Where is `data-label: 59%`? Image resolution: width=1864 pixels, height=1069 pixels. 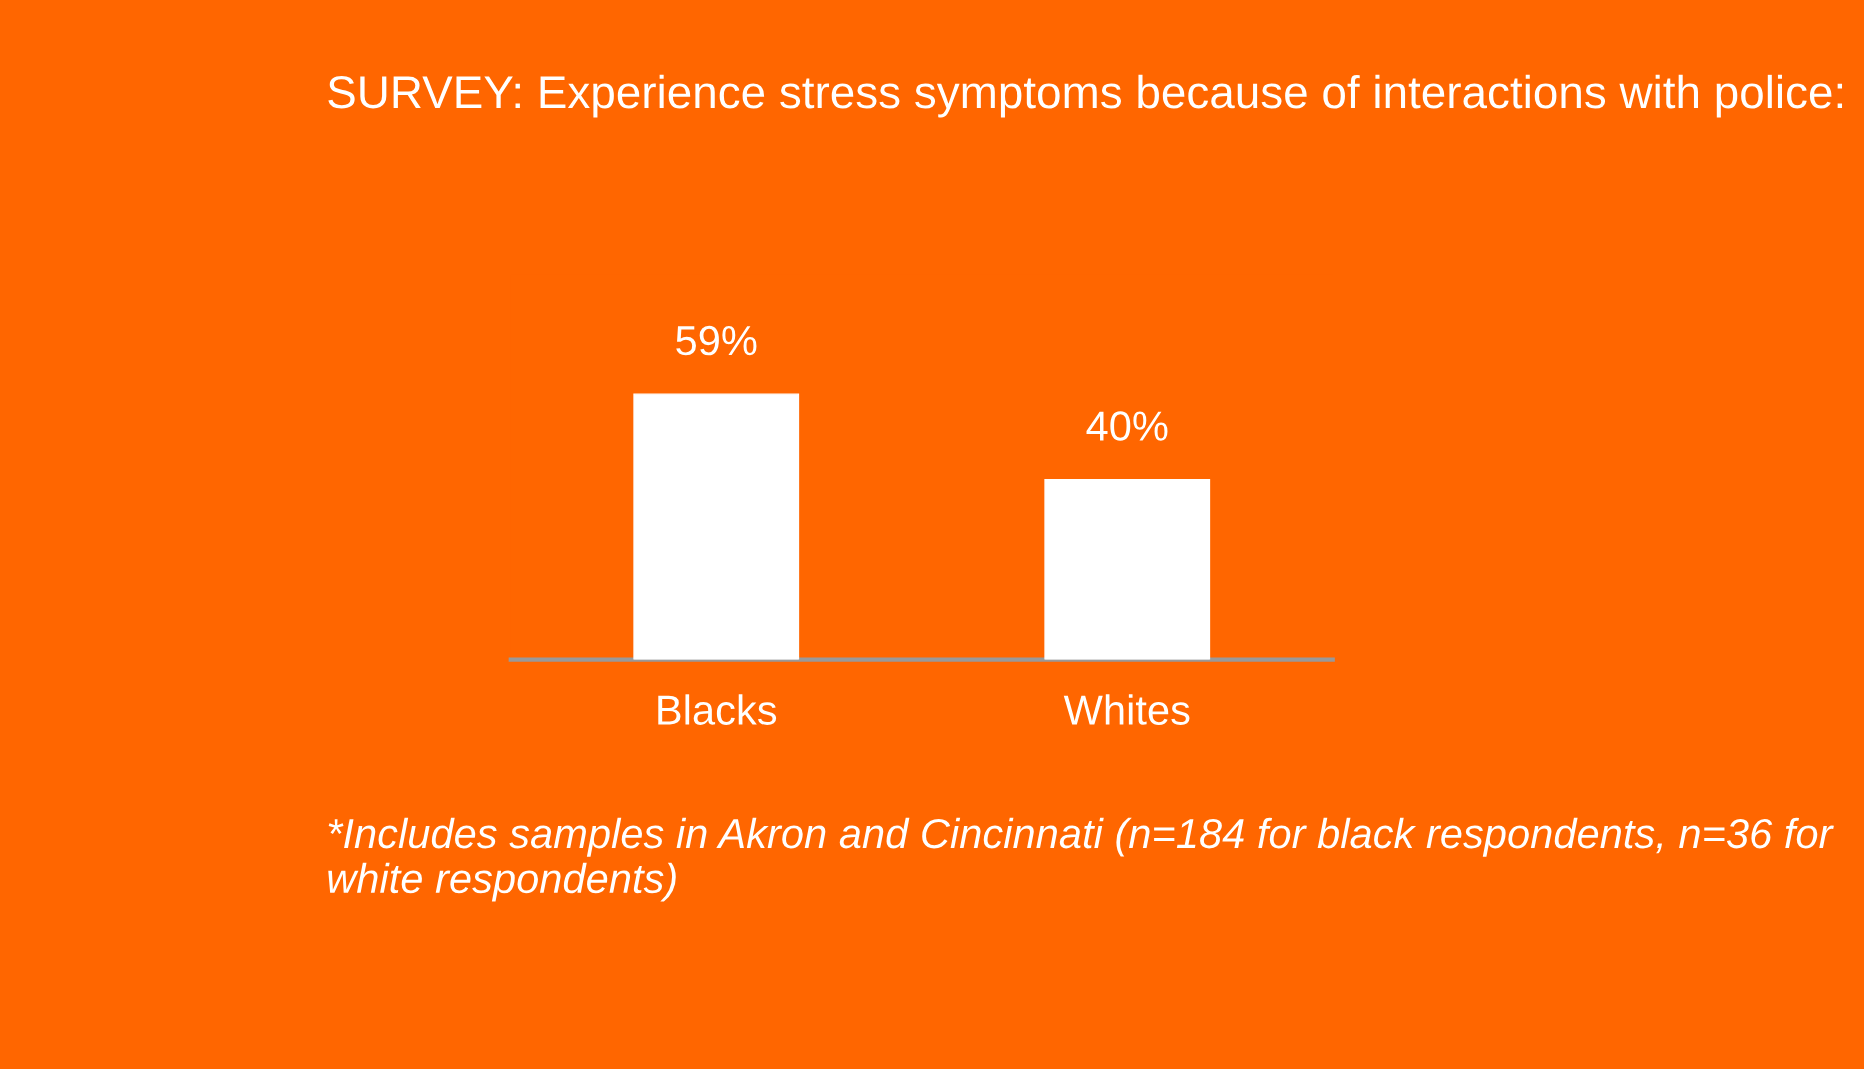 data-label: 59% is located at coordinates (716, 340).